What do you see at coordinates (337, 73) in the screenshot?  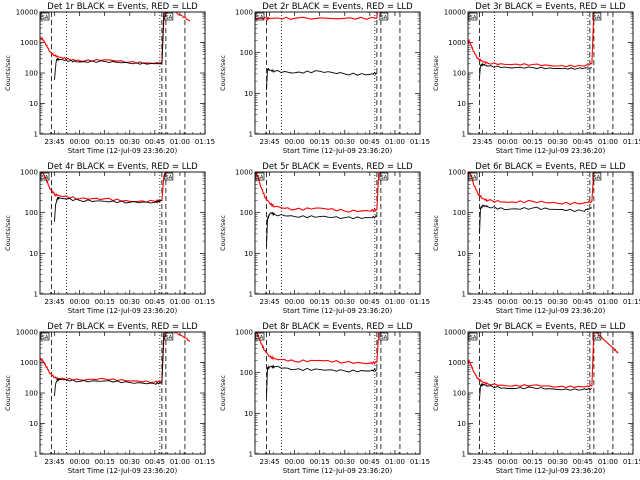 I see `plot-frame` at bounding box center [337, 73].